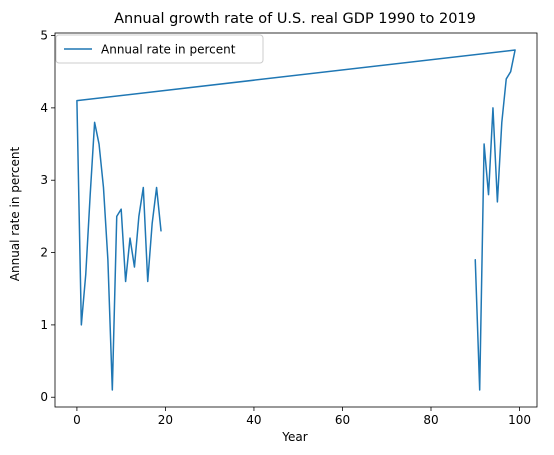  I want to click on x-tick-label: 20, so click(165, 420).